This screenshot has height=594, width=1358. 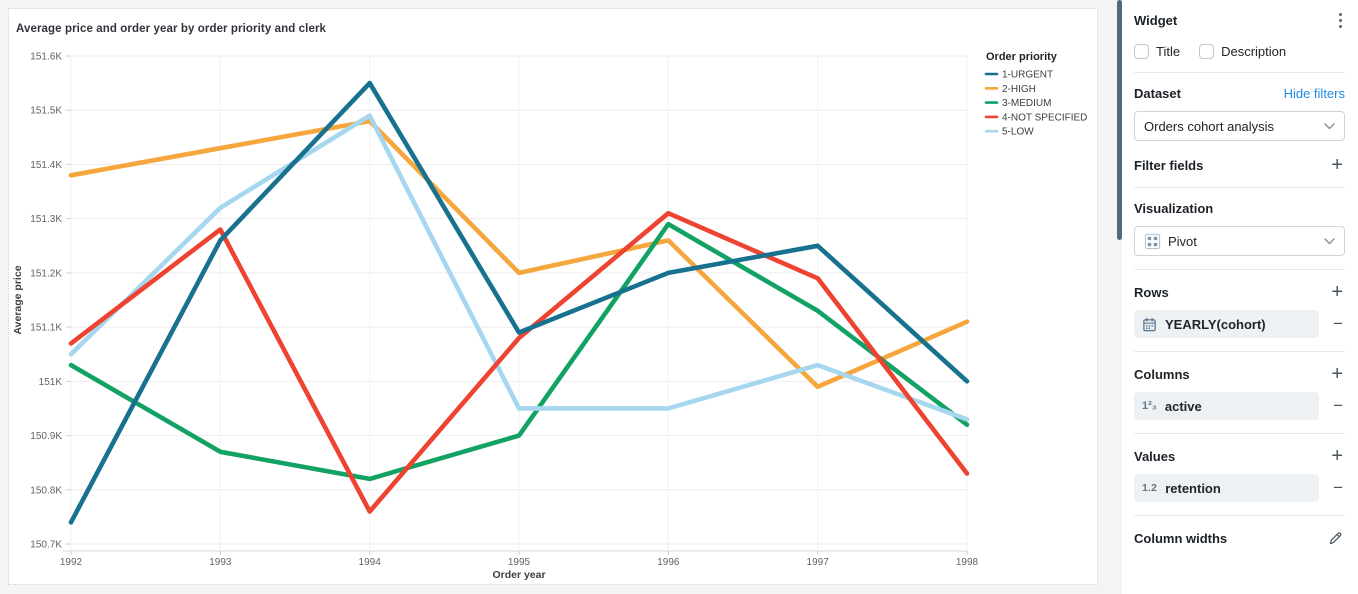 What do you see at coordinates (1337, 292) in the screenshot?
I see `add-row-field-button: +` at bounding box center [1337, 292].